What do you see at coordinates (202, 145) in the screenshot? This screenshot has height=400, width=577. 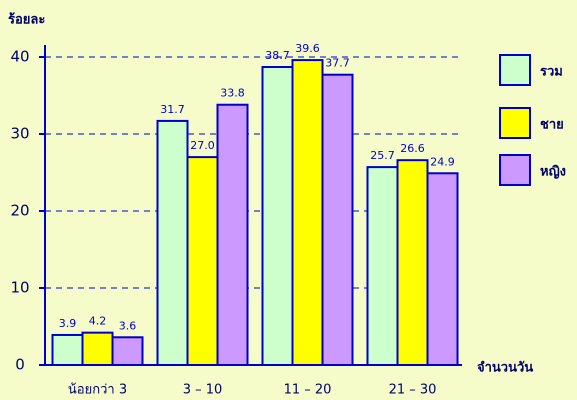 I see `value-label: 27.0` at bounding box center [202, 145].